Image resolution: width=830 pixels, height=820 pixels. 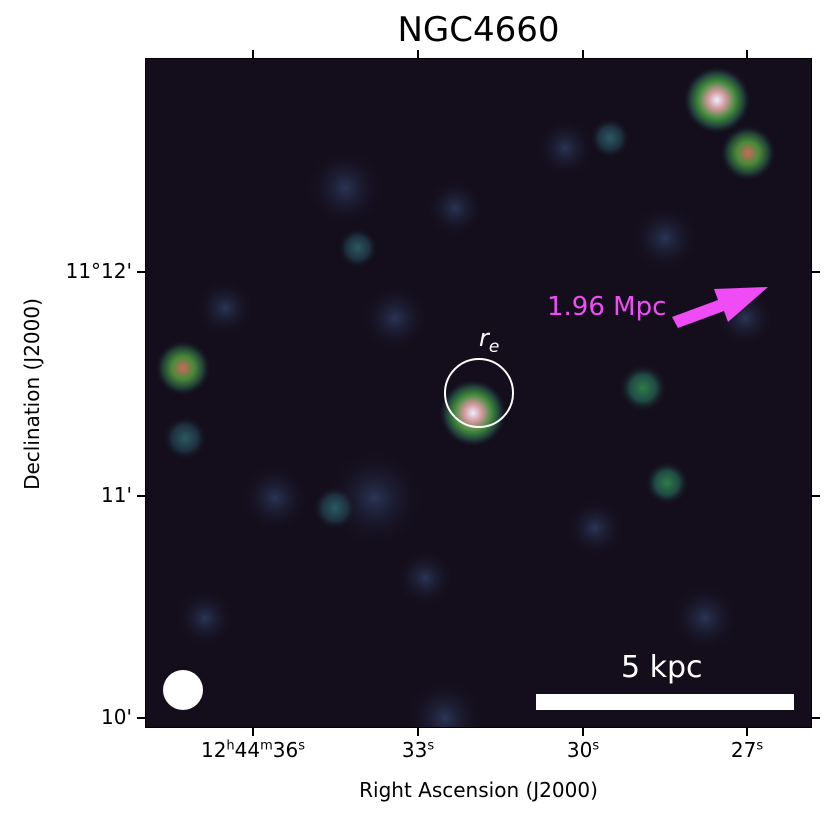 I want to click on source-lower-left-teal, so click(x=335, y=508).